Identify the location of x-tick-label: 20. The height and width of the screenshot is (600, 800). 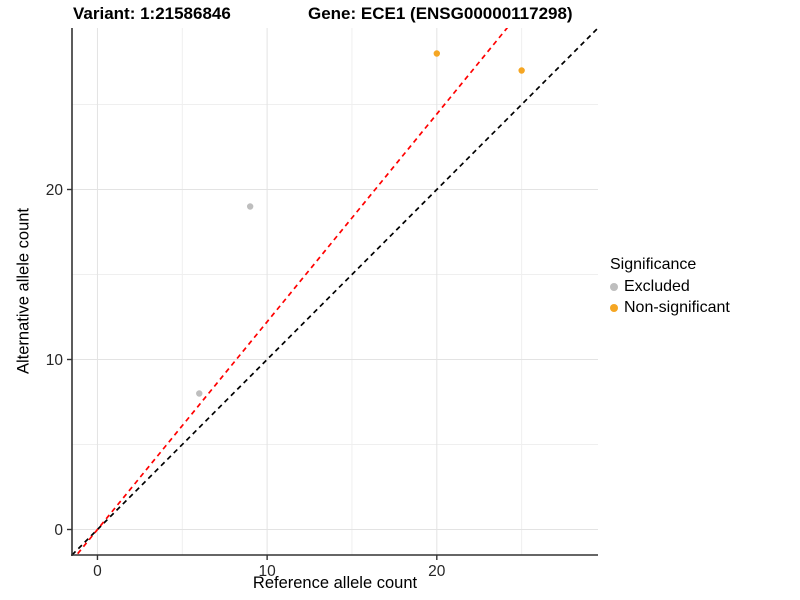
(437, 571).